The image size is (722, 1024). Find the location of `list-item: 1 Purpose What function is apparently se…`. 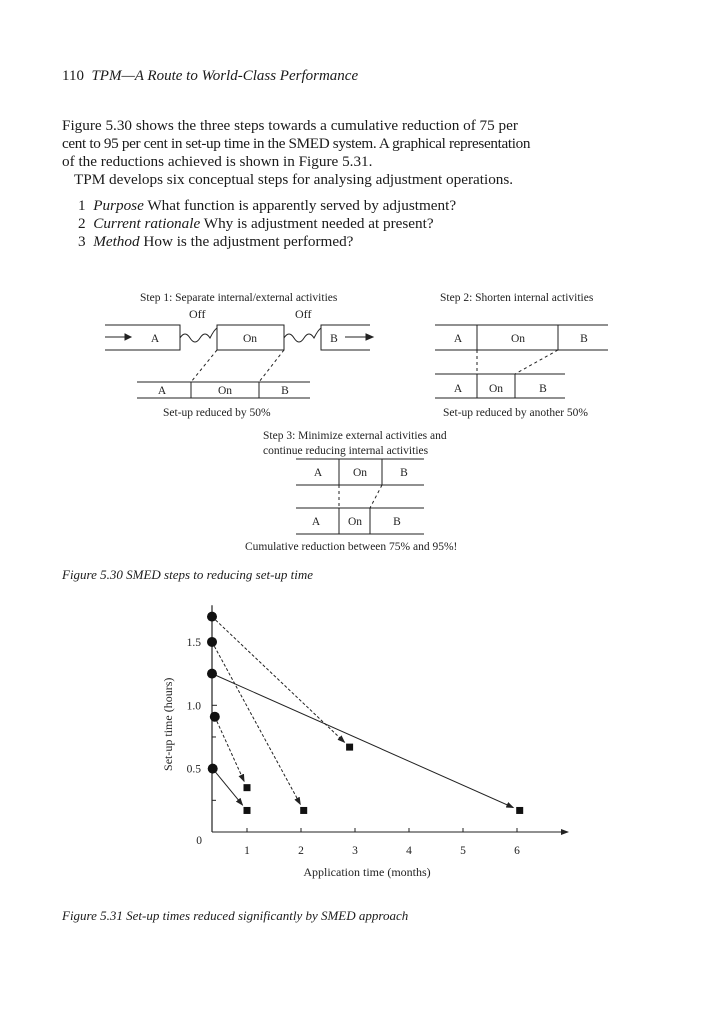

list-item: 1 Purpose What function is apparently se… is located at coordinates (267, 205).